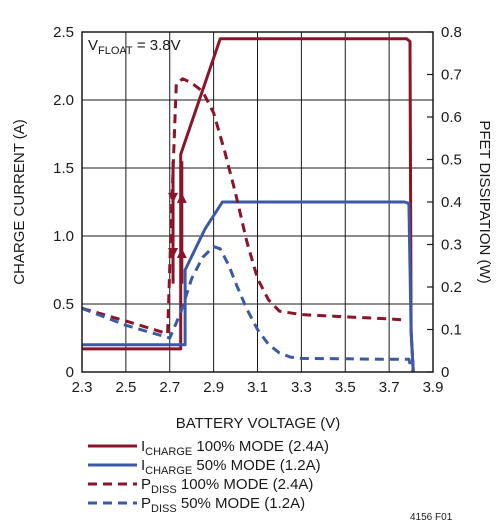  I want to click on y2-axis-label: PFET DISSIPATION (W), so click(484, 201).